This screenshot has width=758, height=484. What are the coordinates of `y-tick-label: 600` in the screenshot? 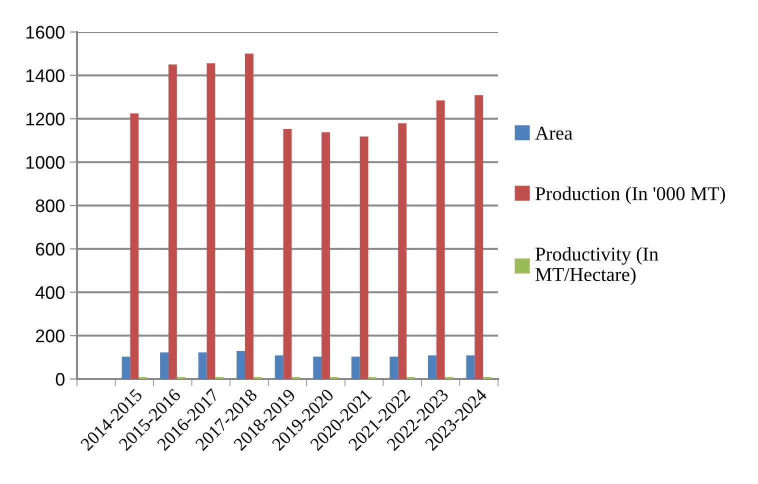 It's located at (50, 249).